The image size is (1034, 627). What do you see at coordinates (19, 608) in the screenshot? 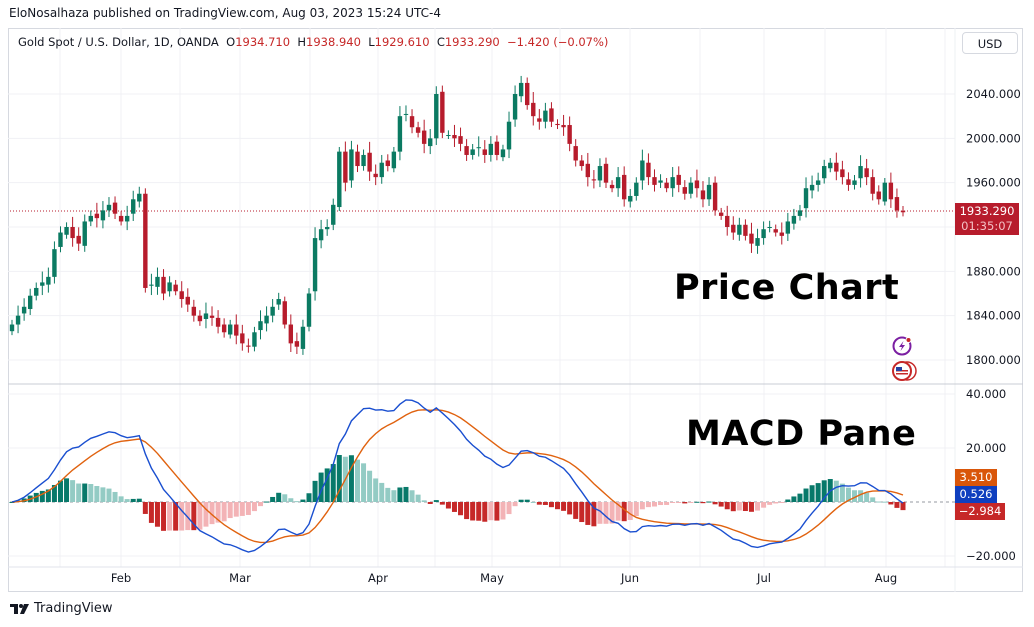
I see `tradingview-logo-icon` at bounding box center [19, 608].